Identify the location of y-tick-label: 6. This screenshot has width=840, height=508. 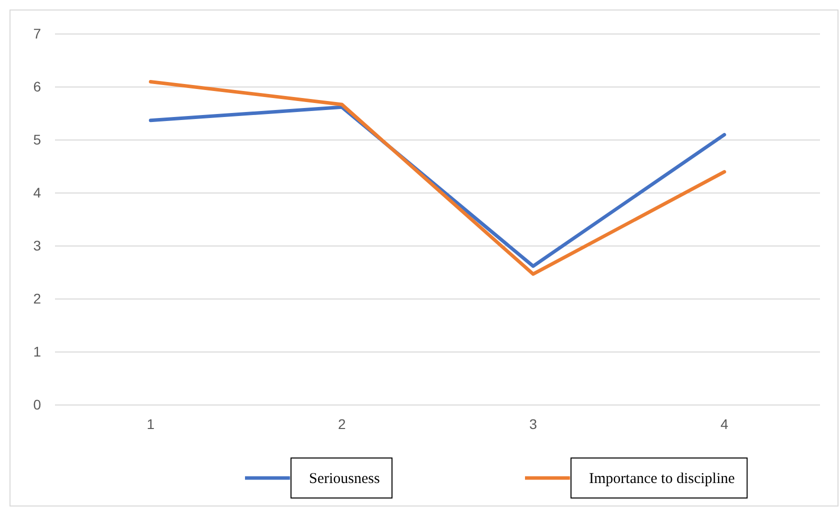
(37, 86).